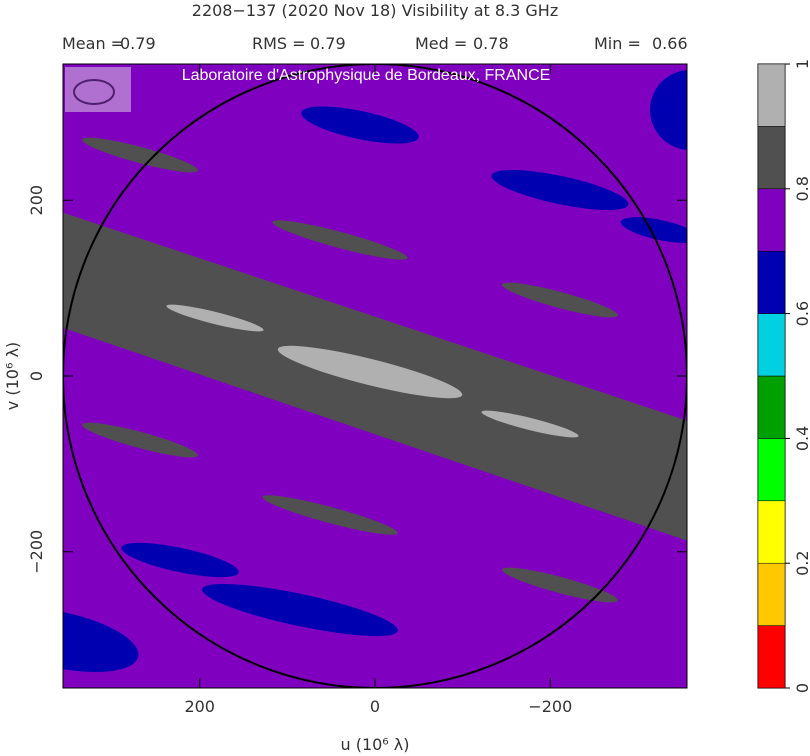 The image size is (810, 756). Describe the element at coordinates (199, 706) in the screenshot. I see `x-tick-label: 200` at that location.